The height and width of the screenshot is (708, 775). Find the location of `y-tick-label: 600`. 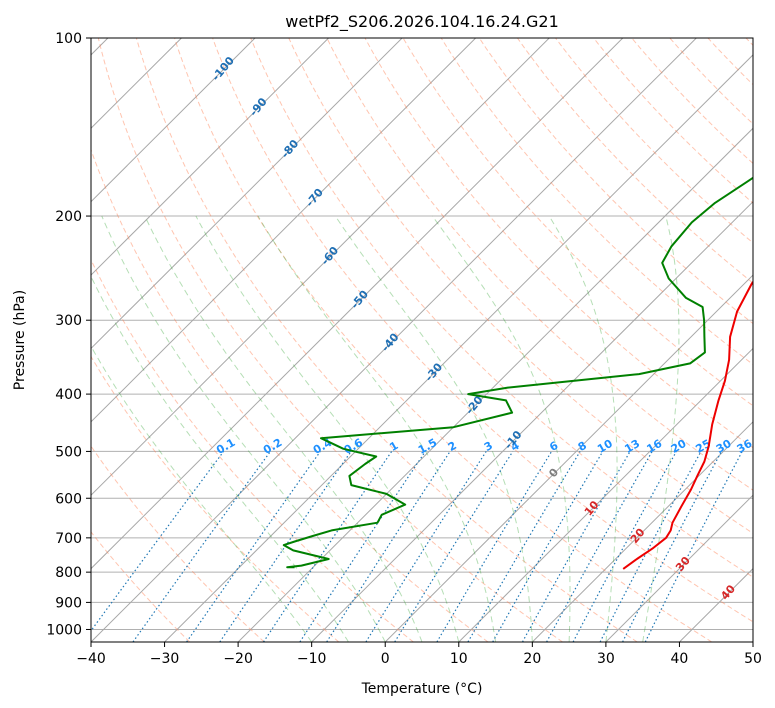

y-tick-label: 600 is located at coordinates (68, 499).